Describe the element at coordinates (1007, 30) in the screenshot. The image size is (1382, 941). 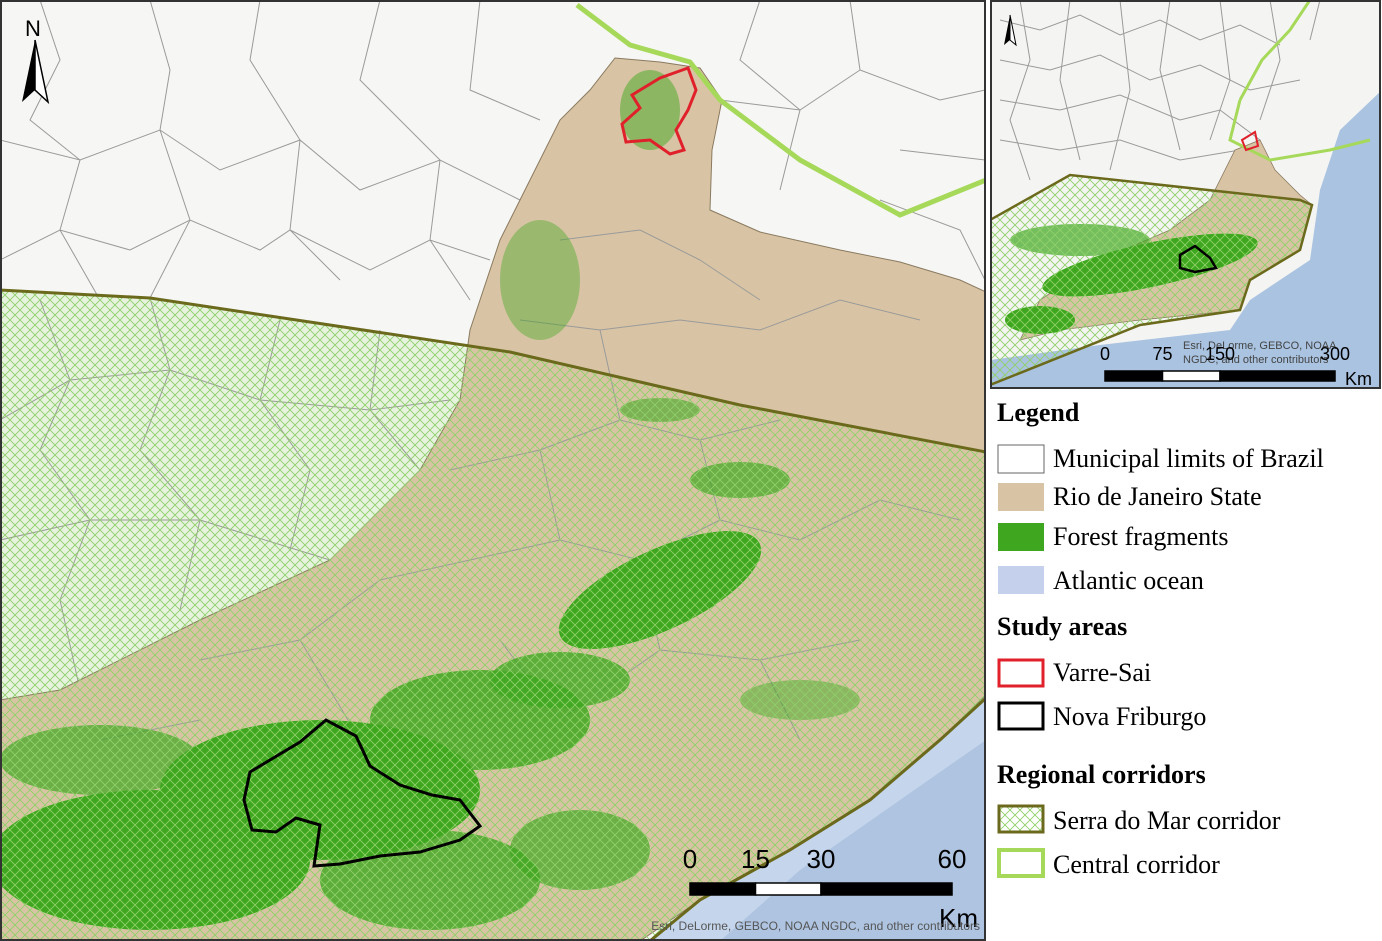
I see `inset-north-arrow` at that location.